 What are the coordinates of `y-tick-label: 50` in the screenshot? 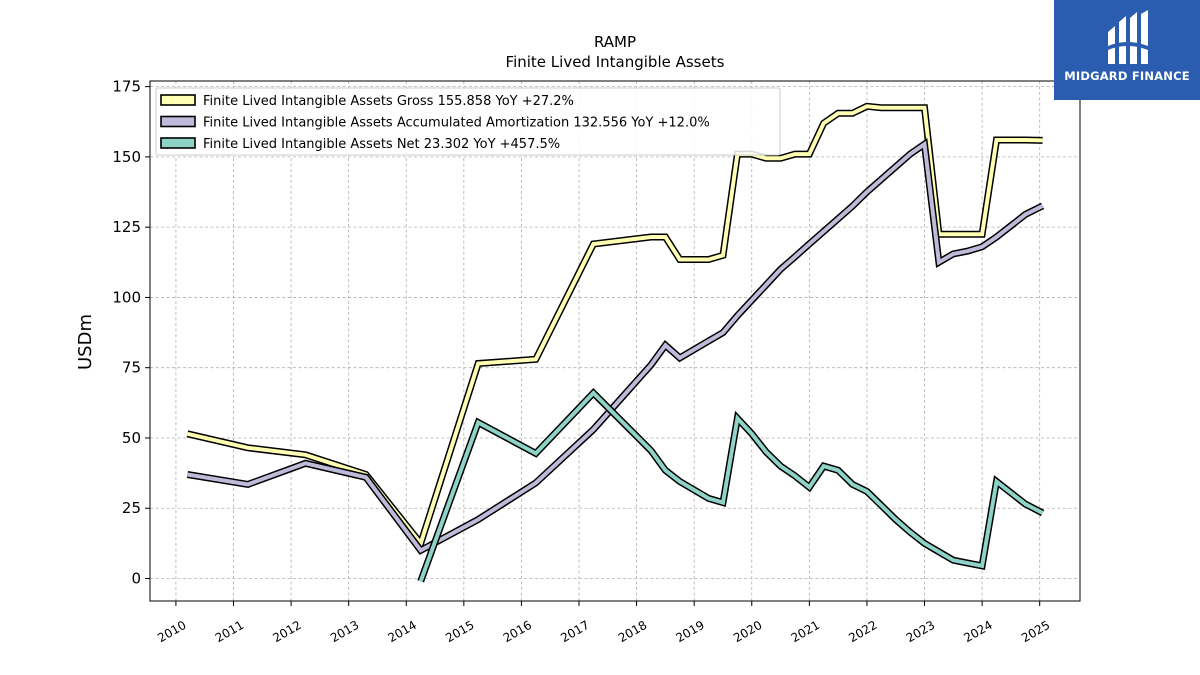 It's located at (131, 438).